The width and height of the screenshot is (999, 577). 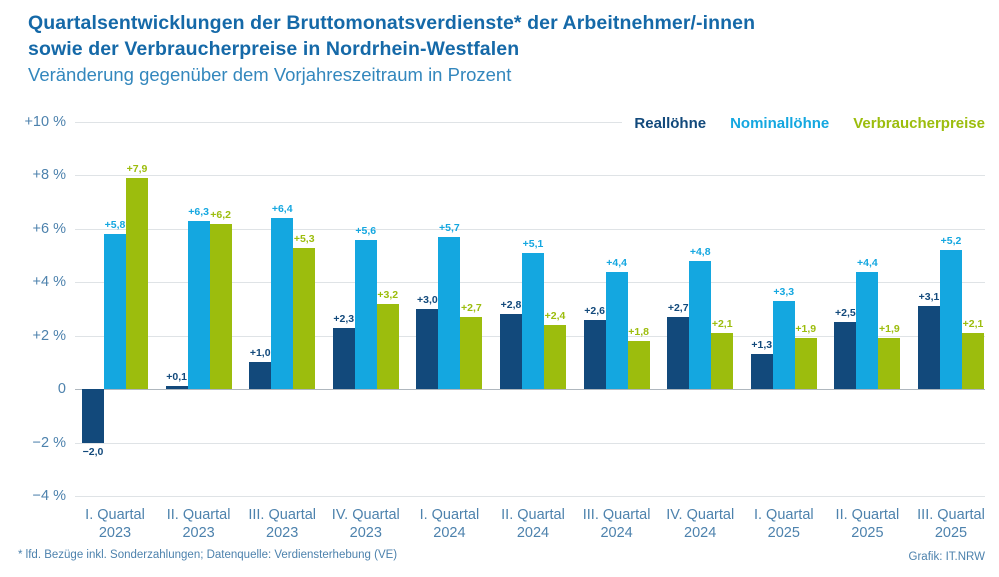 What do you see at coordinates (176, 377) in the screenshot?
I see `bar-value-label: +0,1` at bounding box center [176, 377].